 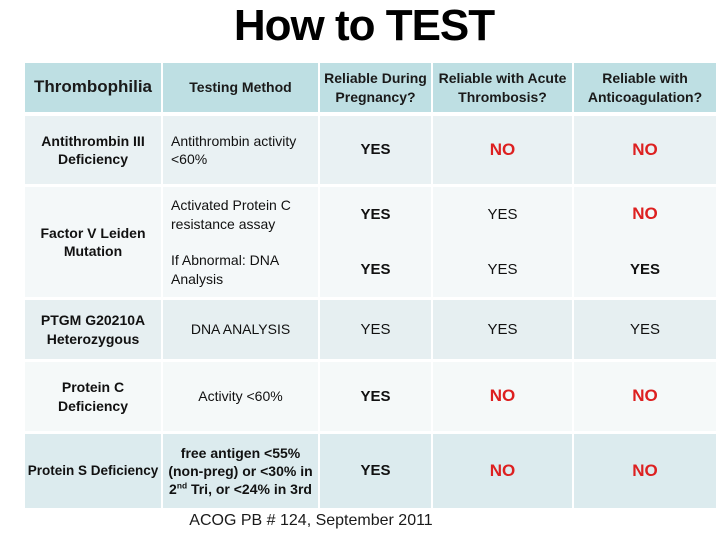 I want to click on cell-testing-method: Antithrombin activity <60%, so click(x=241, y=150).